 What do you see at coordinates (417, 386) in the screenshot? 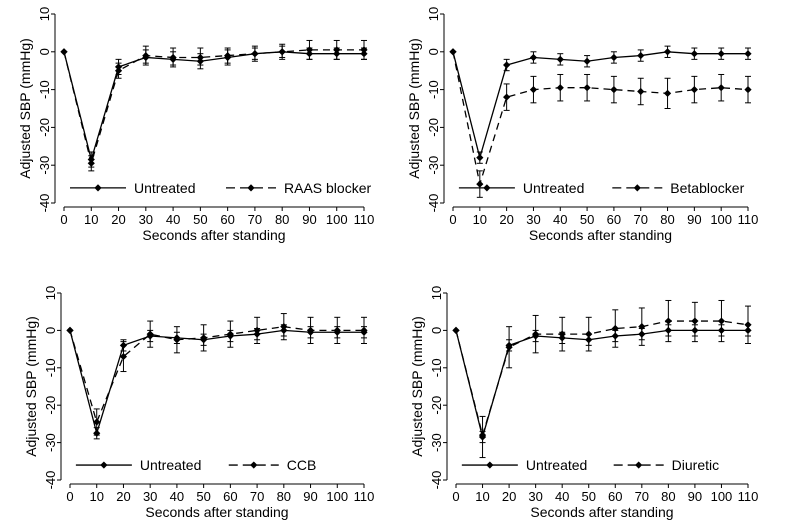
I see `y-axis-title: Adjusted SBP (mmHg)` at bounding box center [417, 386].